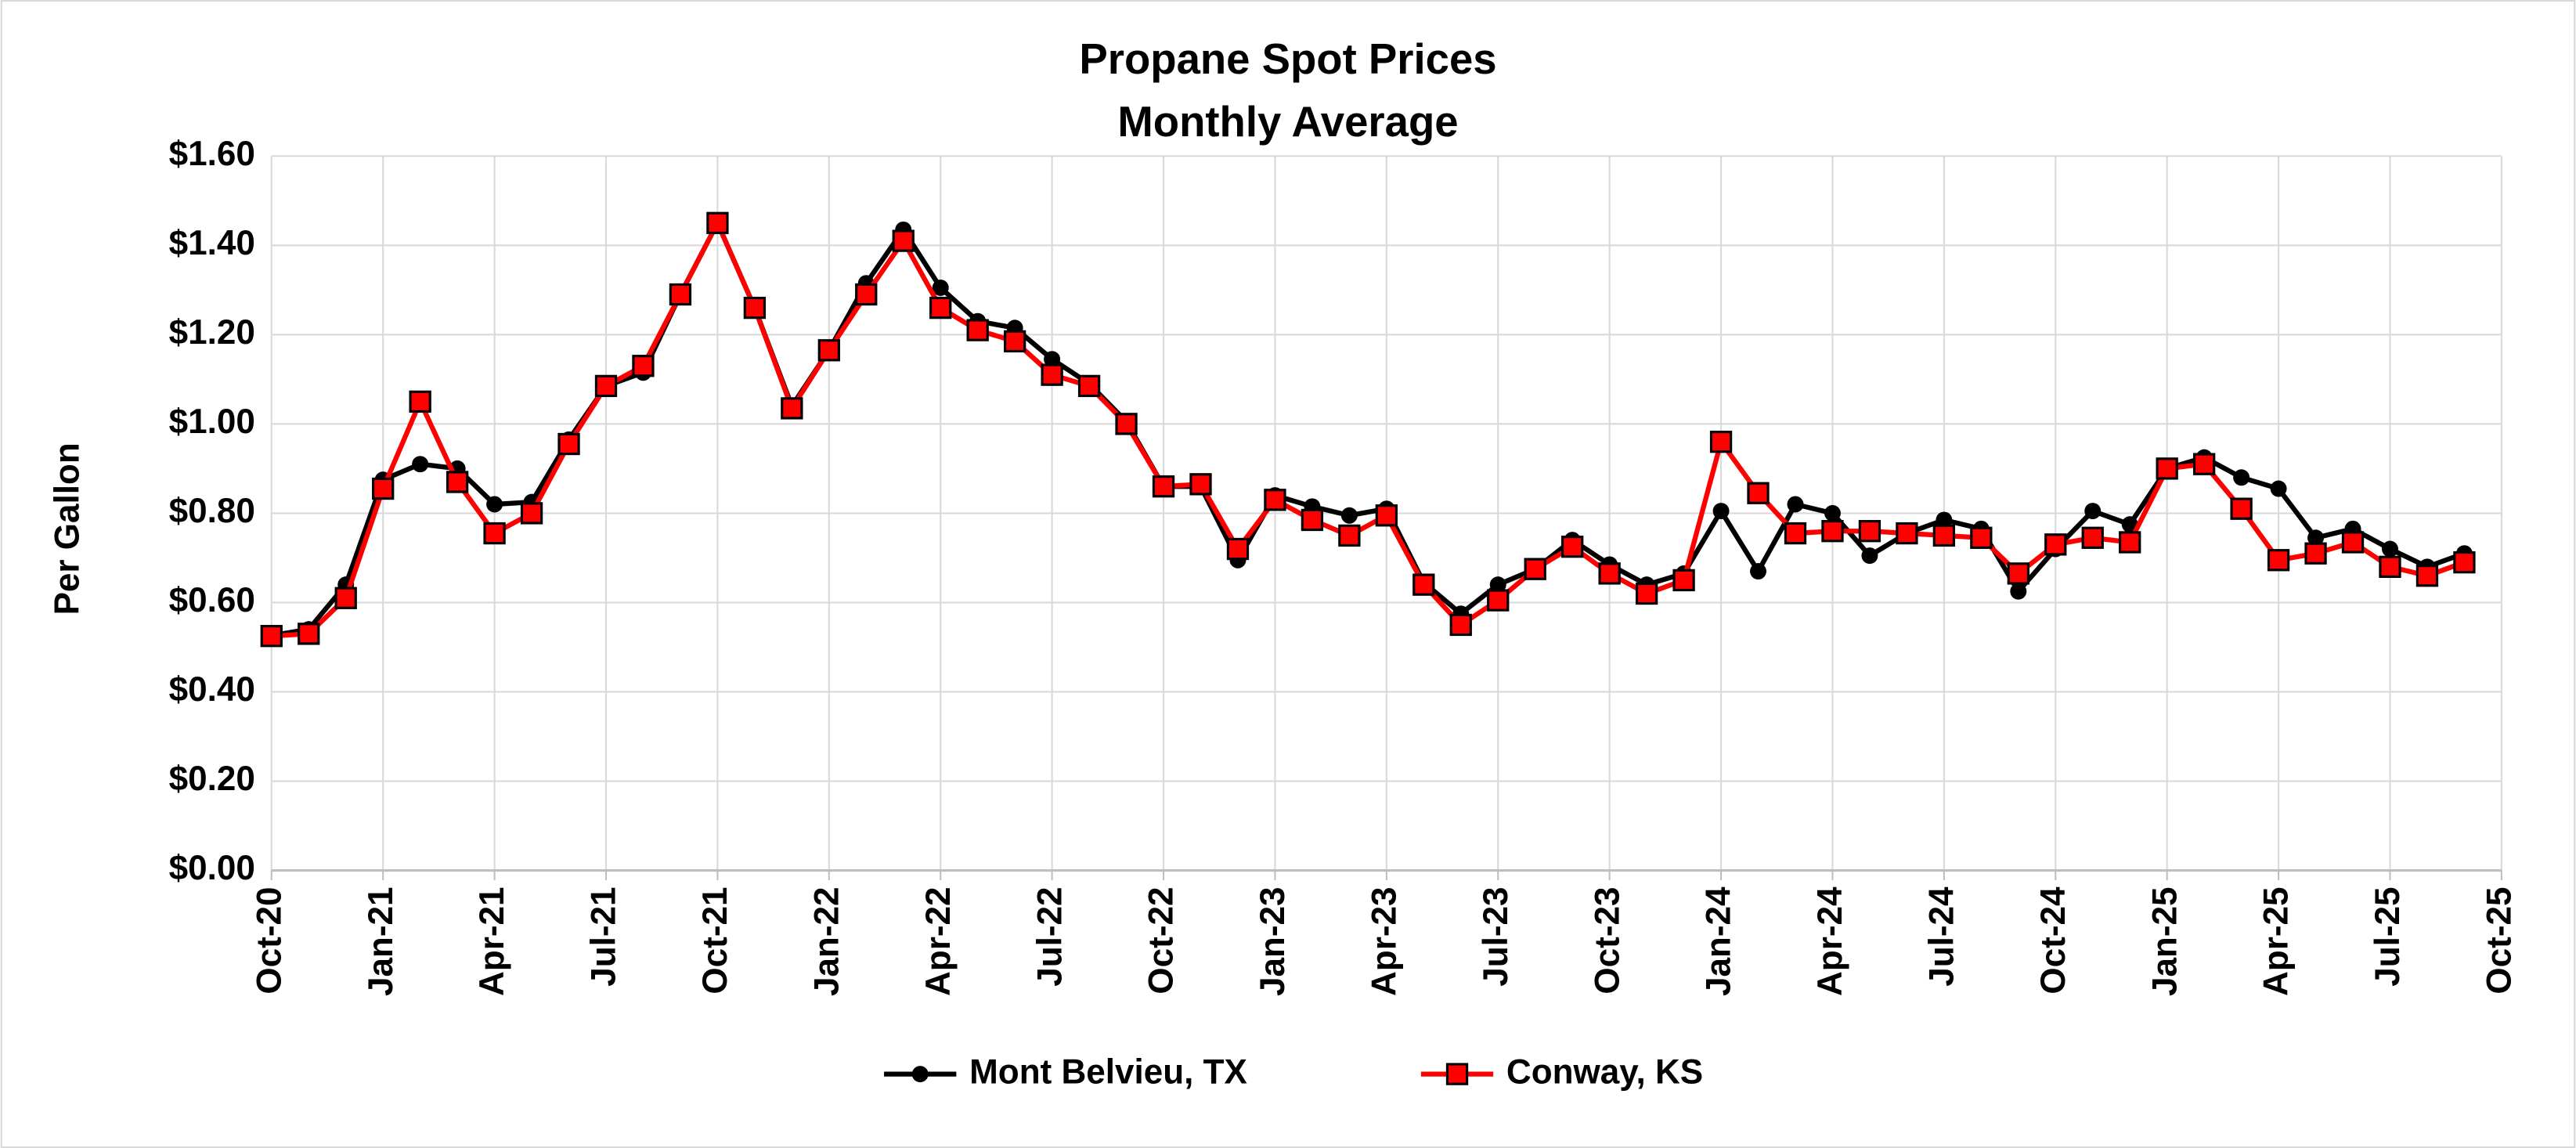 The height and width of the screenshot is (1148, 2576). What do you see at coordinates (212, 600) in the screenshot?
I see `y-tick-label: $0.60` at bounding box center [212, 600].